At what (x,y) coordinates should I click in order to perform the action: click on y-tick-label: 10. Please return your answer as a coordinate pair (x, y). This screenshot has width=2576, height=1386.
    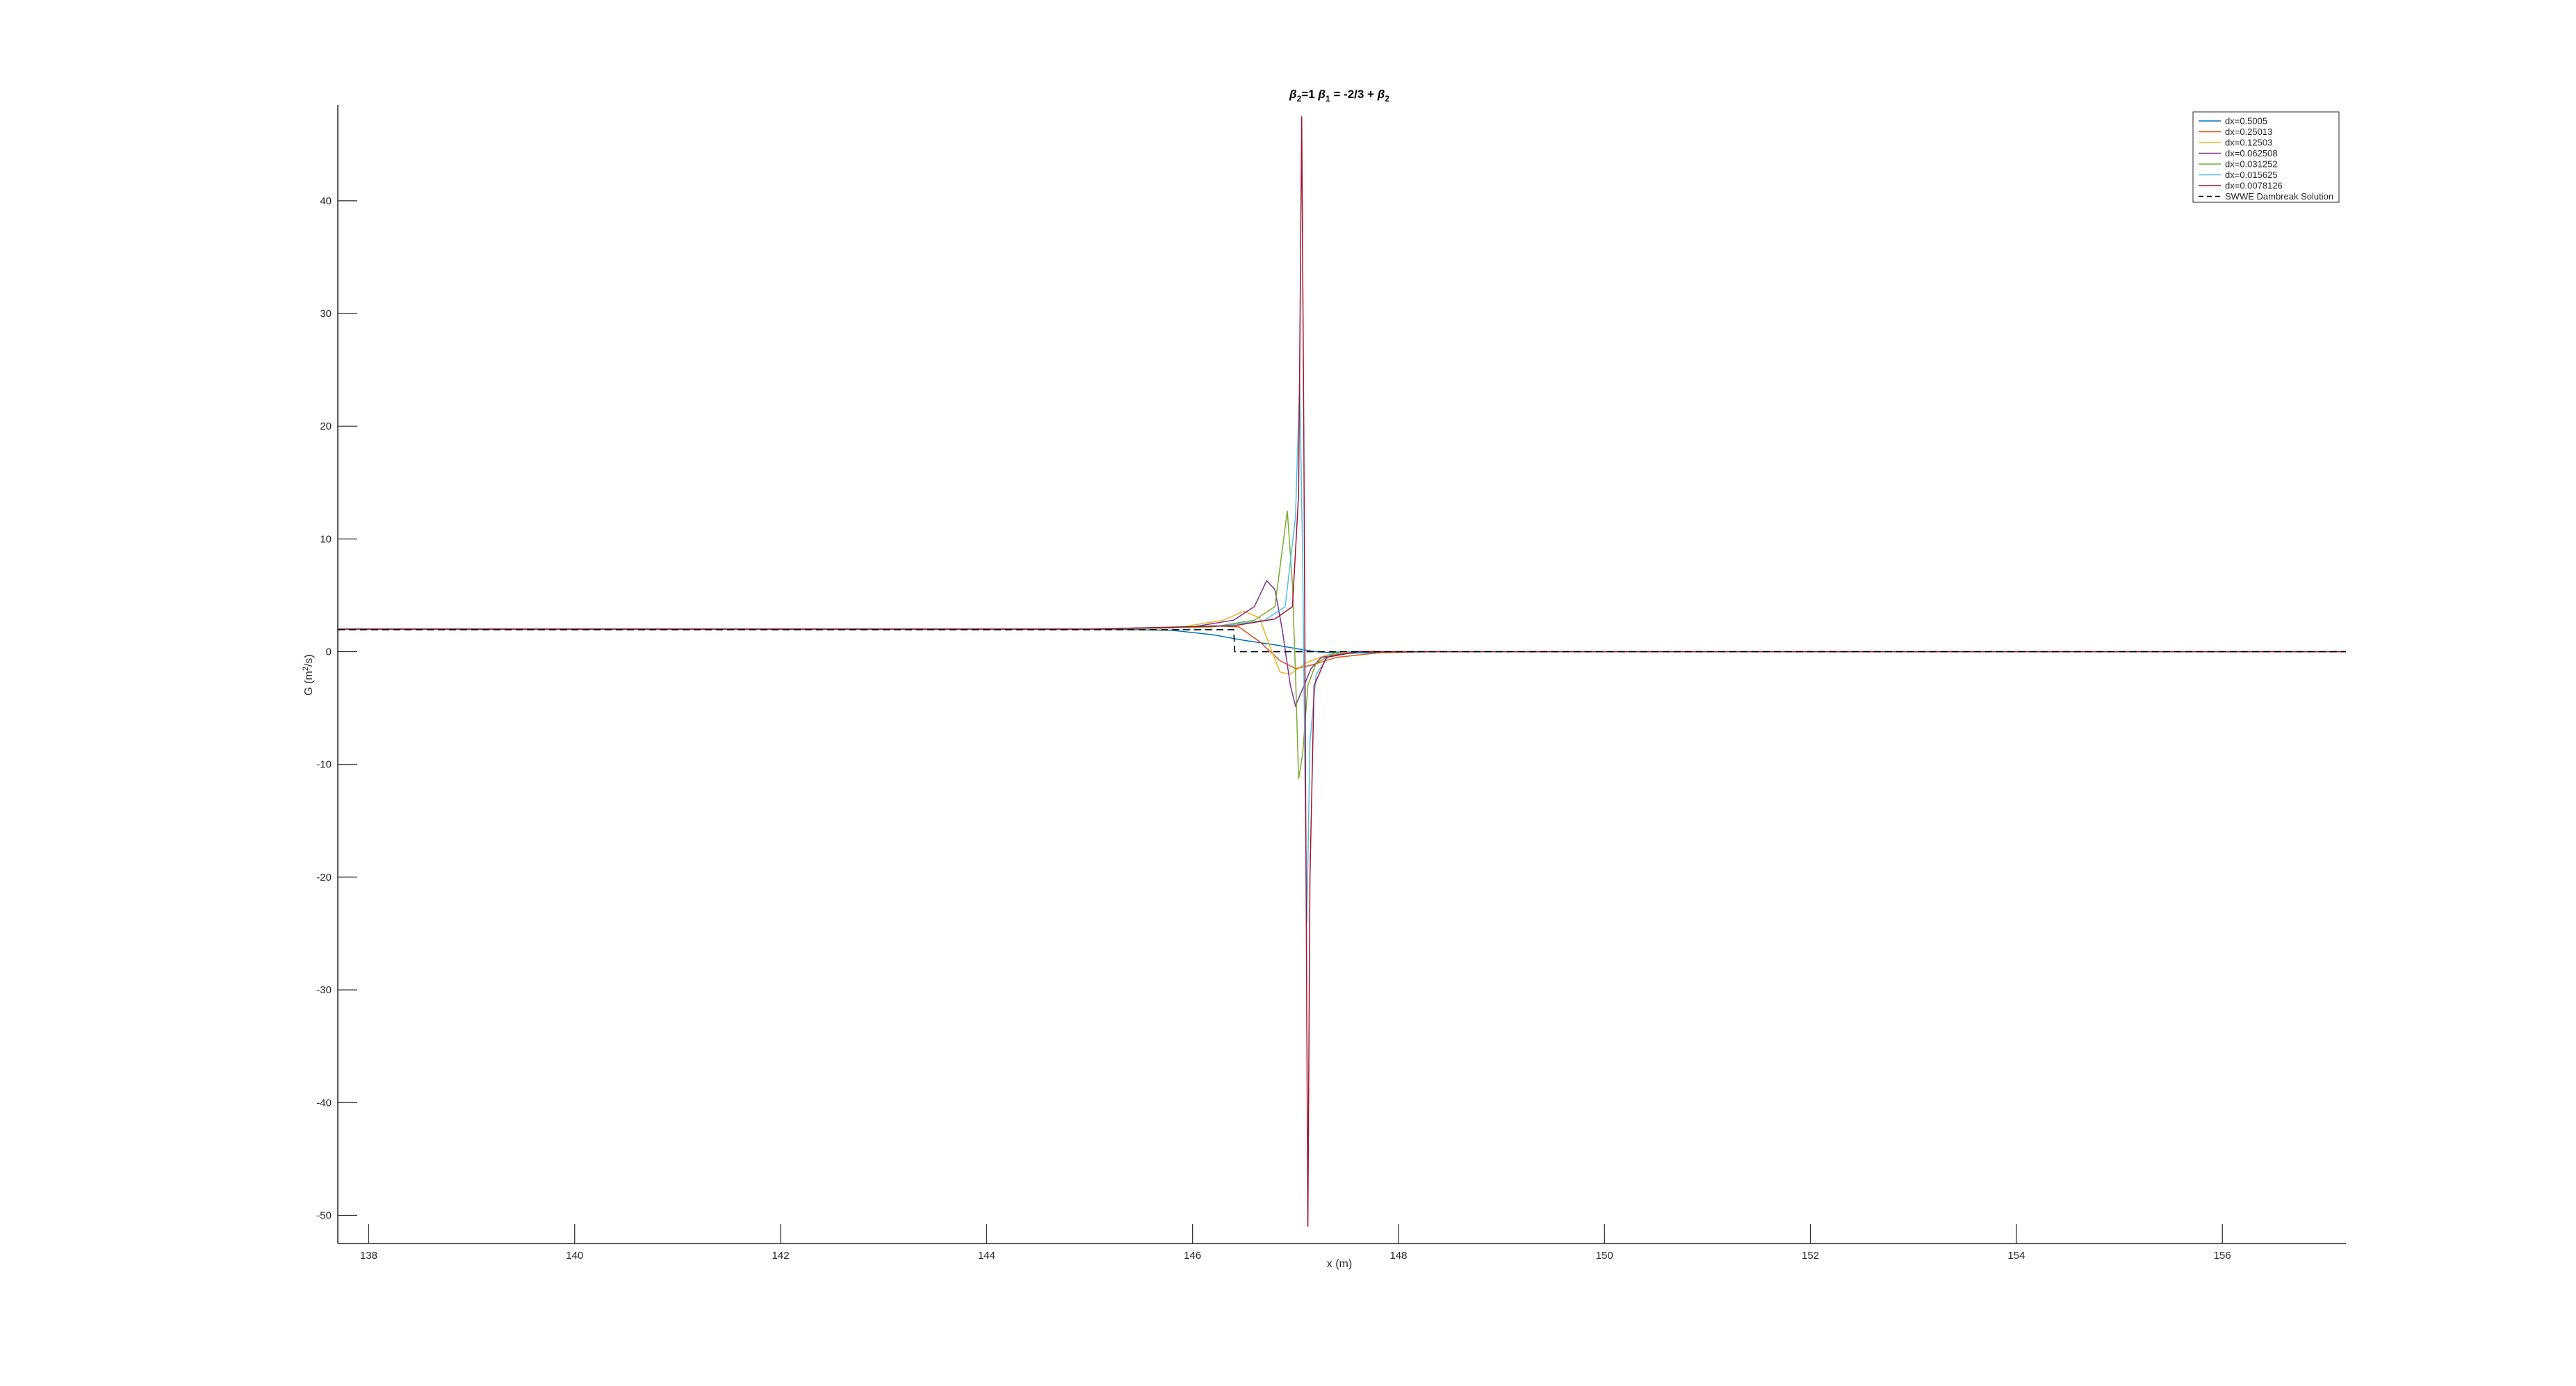
    Looking at the image, I should click on (326, 539).